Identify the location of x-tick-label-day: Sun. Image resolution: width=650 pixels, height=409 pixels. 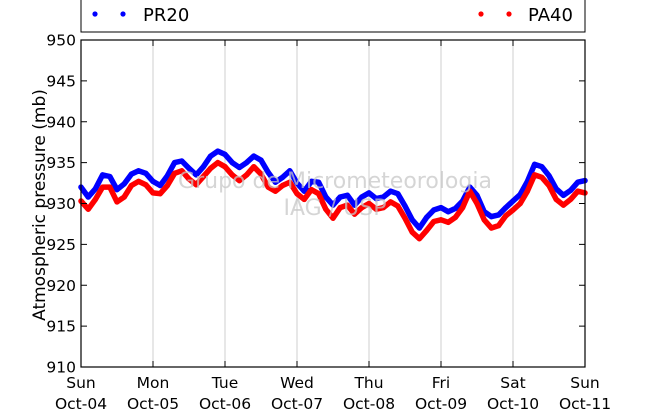
(81, 383).